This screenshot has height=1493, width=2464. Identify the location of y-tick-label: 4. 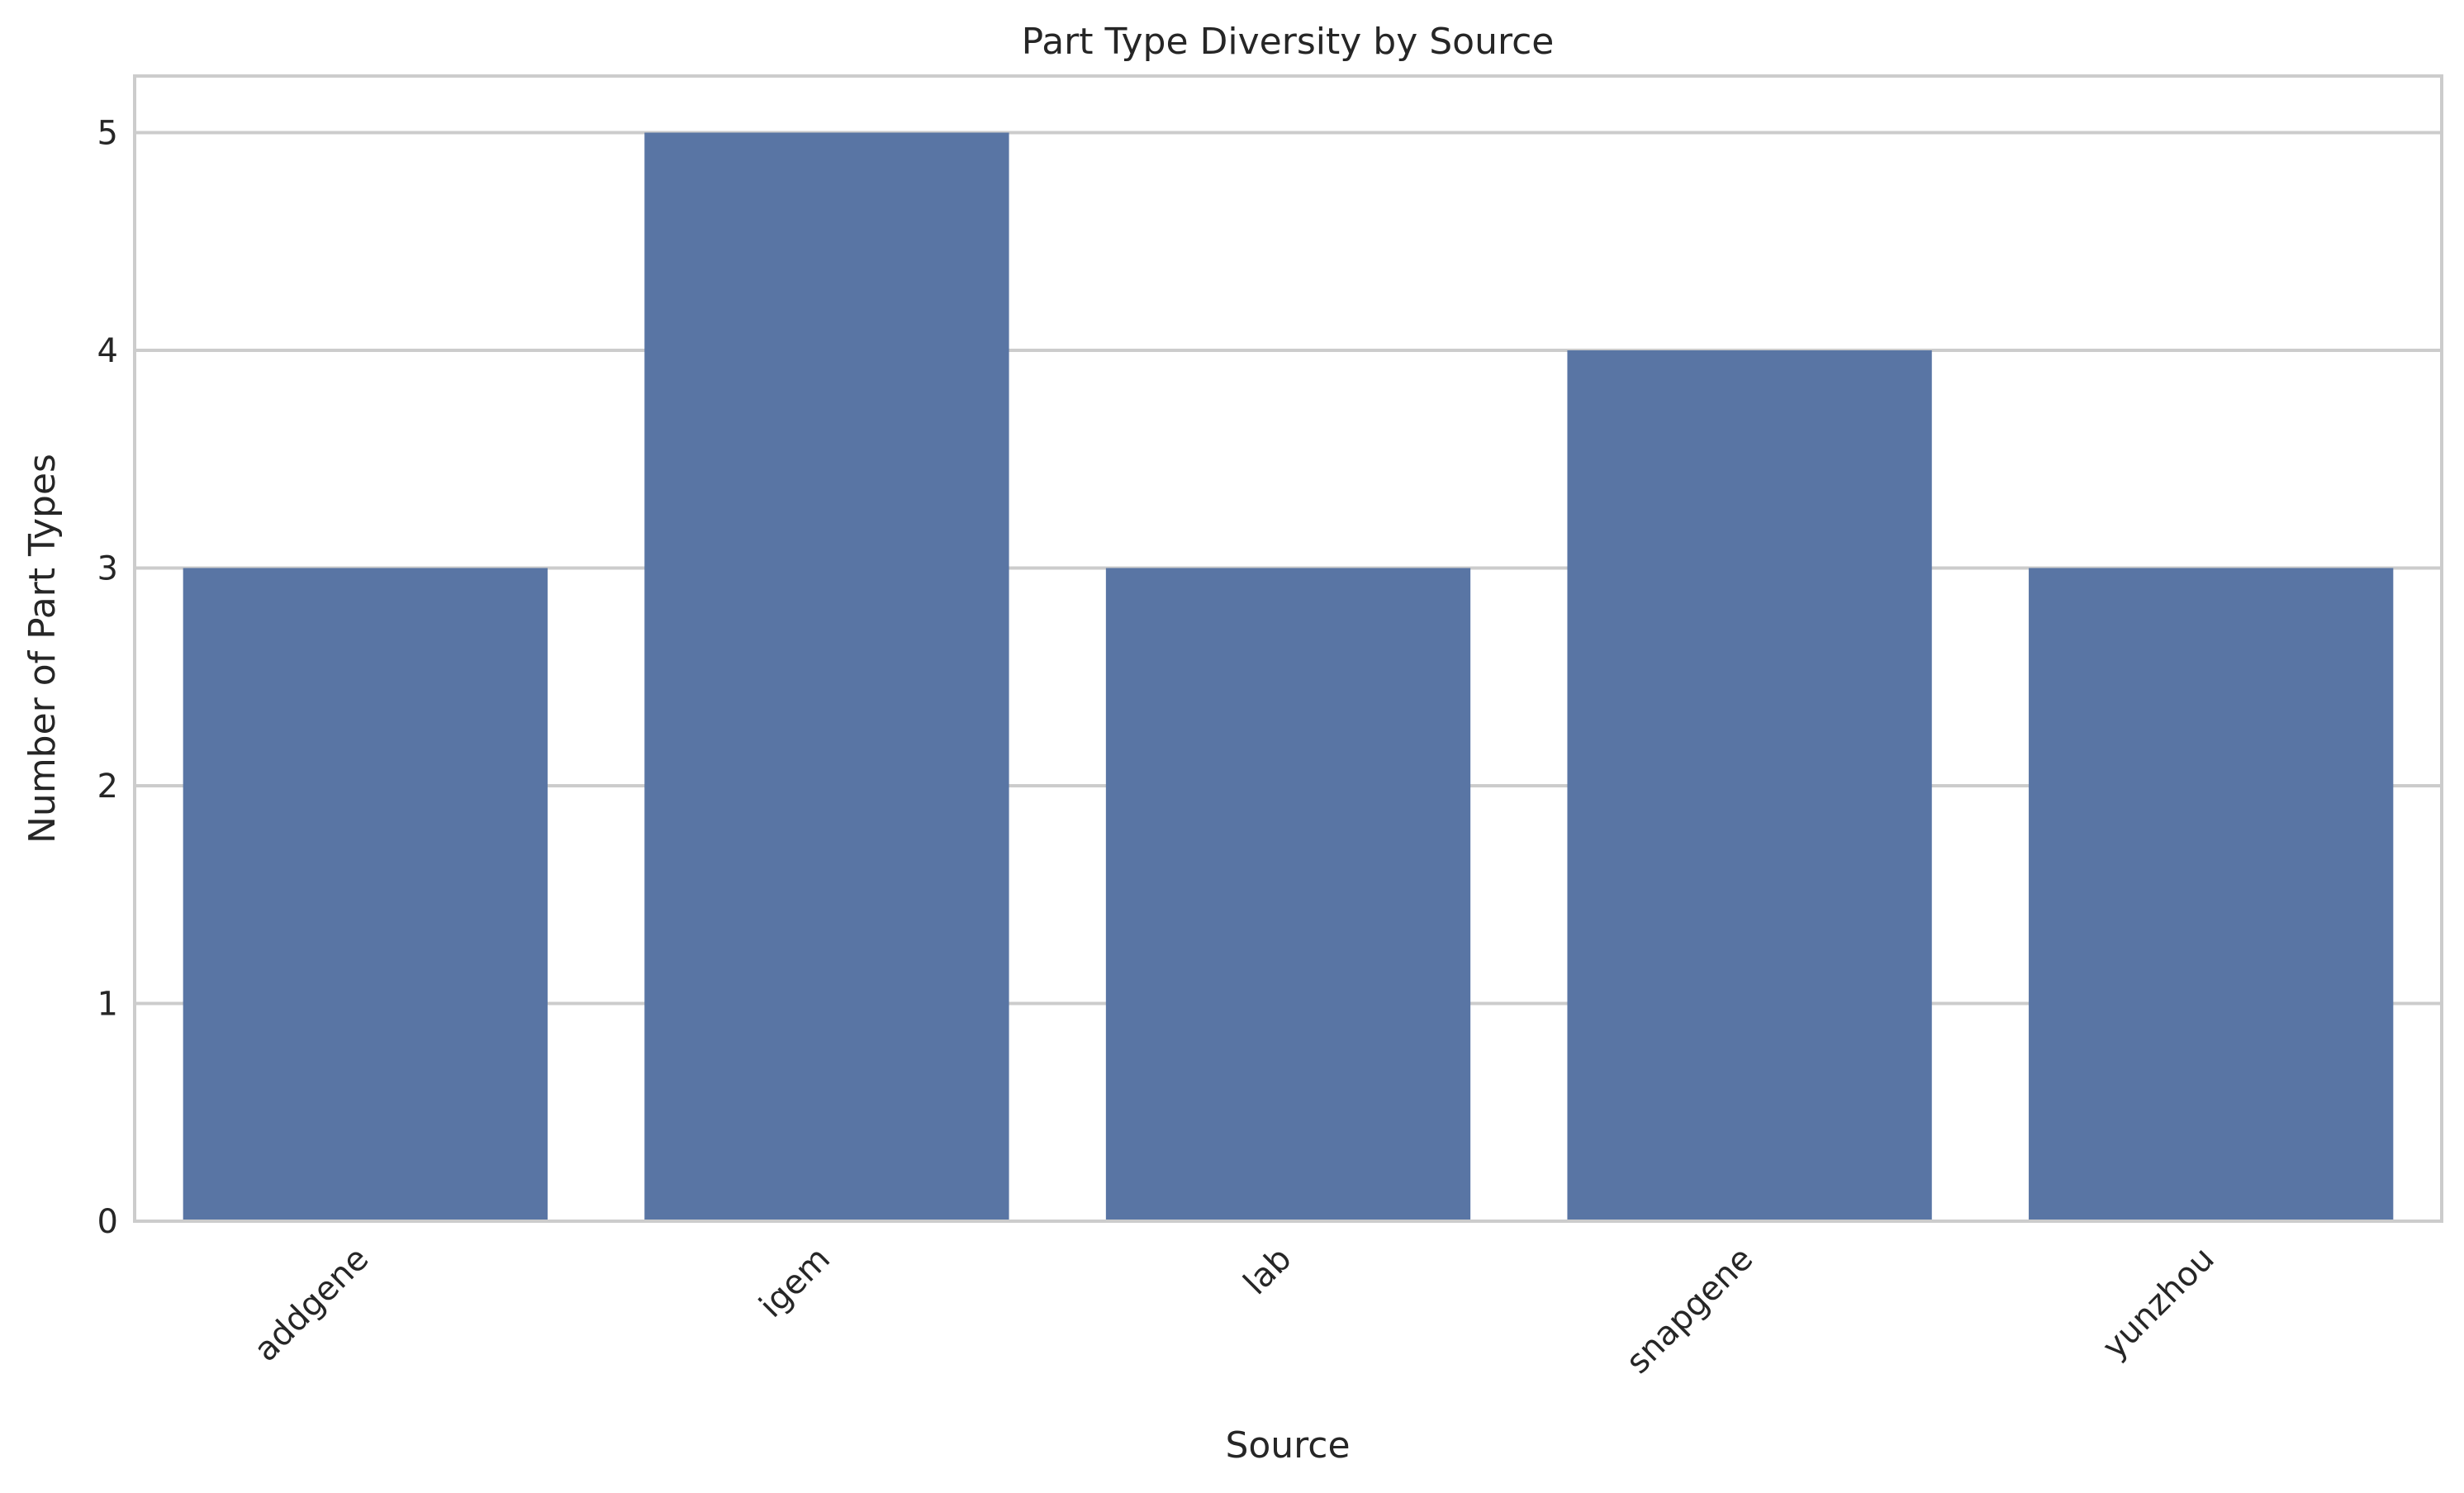
(108, 351).